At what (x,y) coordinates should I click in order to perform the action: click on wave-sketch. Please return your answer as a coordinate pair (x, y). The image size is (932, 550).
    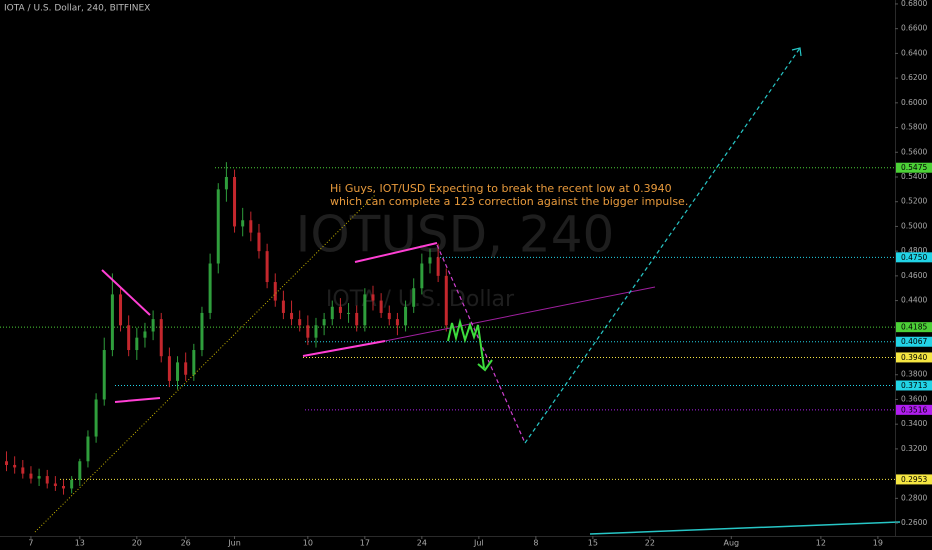
    Looking at the image, I should click on (466, 343).